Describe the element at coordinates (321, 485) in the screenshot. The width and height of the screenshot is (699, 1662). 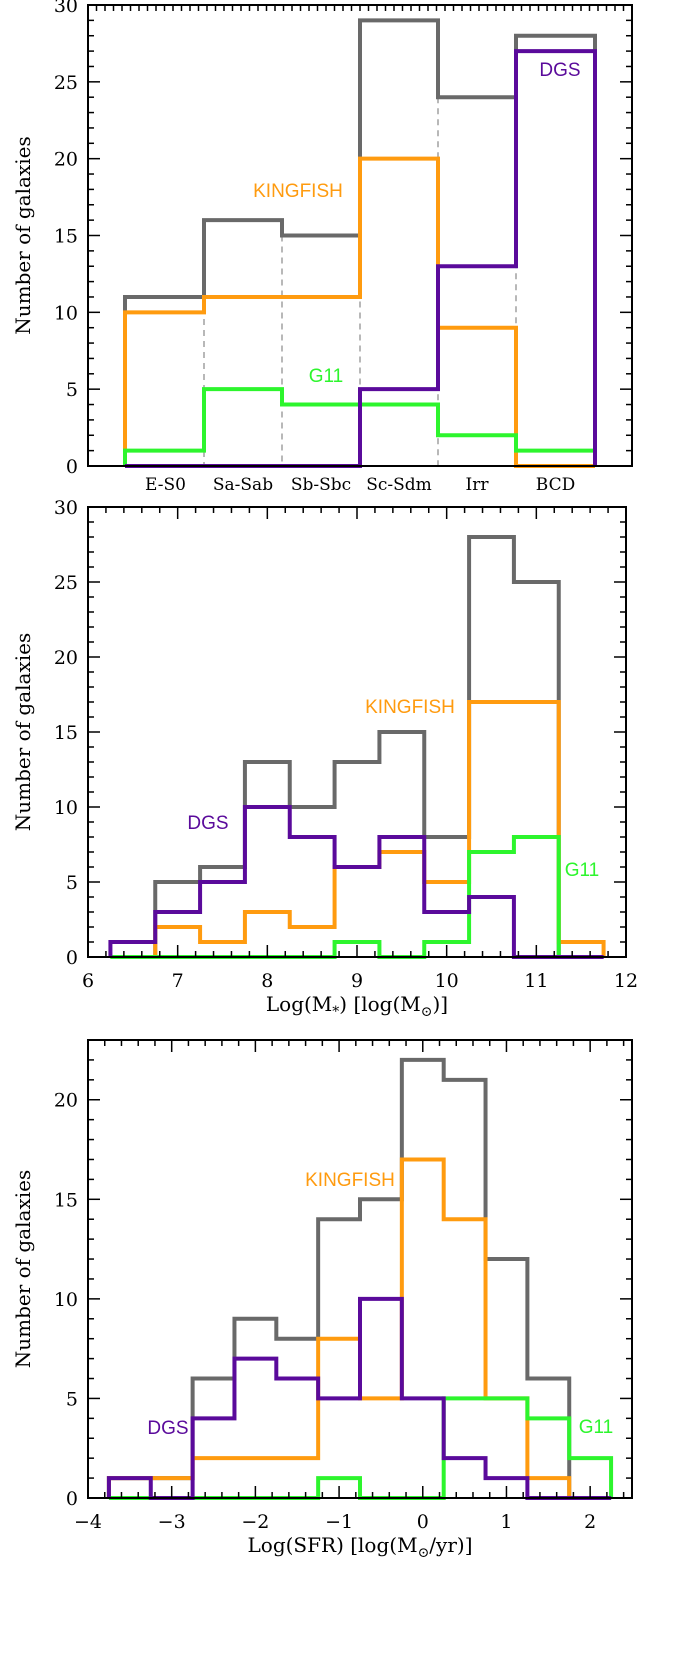
I see `category-label: Sb-Sbc` at that location.